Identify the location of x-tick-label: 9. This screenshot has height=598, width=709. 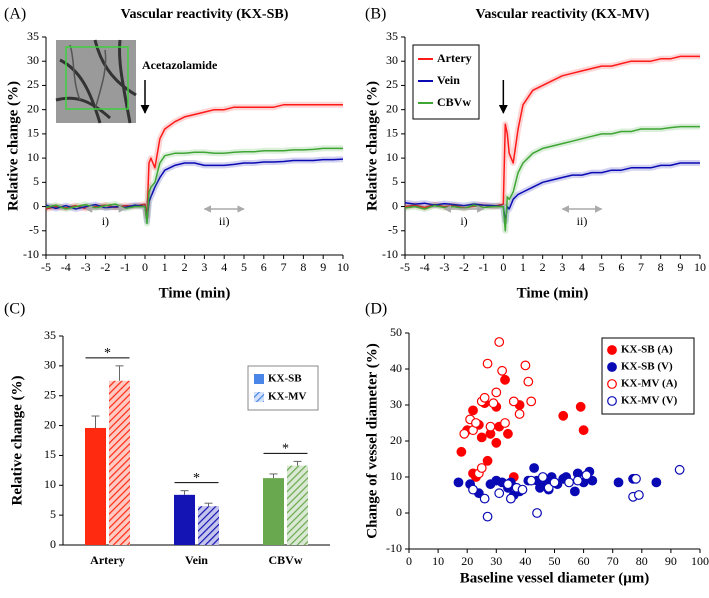
(680, 267).